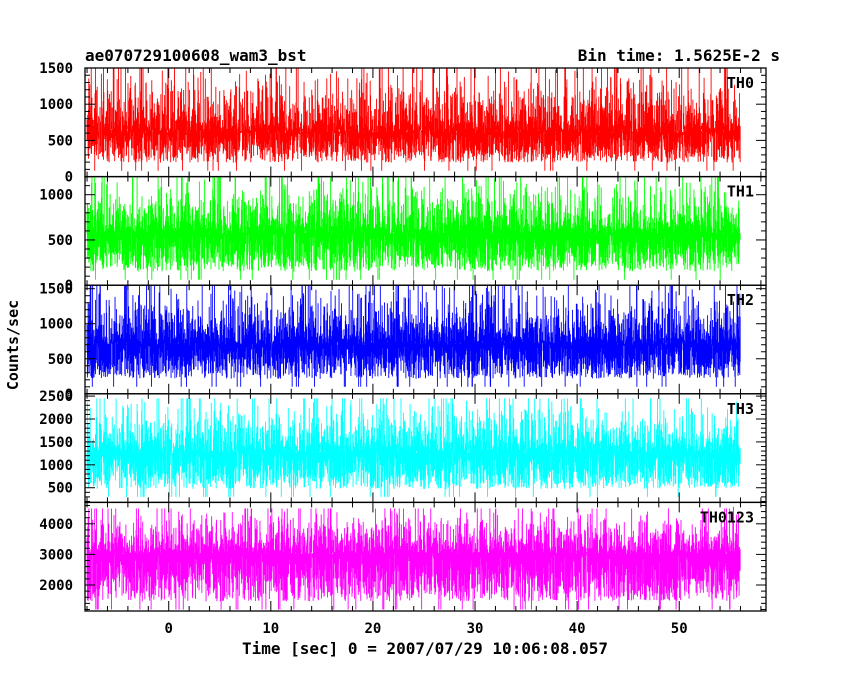 The image size is (850, 680). What do you see at coordinates (169, 629) in the screenshot?
I see `x-tick-label: 0` at bounding box center [169, 629].